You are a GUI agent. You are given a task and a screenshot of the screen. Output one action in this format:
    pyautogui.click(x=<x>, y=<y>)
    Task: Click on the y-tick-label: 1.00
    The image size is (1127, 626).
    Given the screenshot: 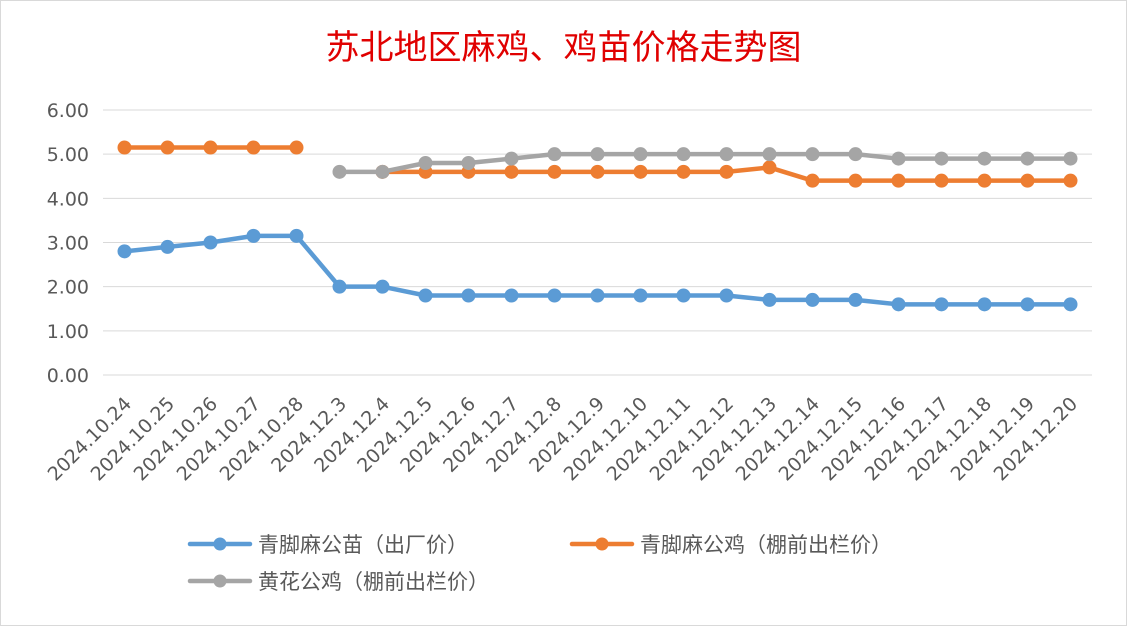 What is the action you would take?
    pyautogui.click(x=68, y=332)
    